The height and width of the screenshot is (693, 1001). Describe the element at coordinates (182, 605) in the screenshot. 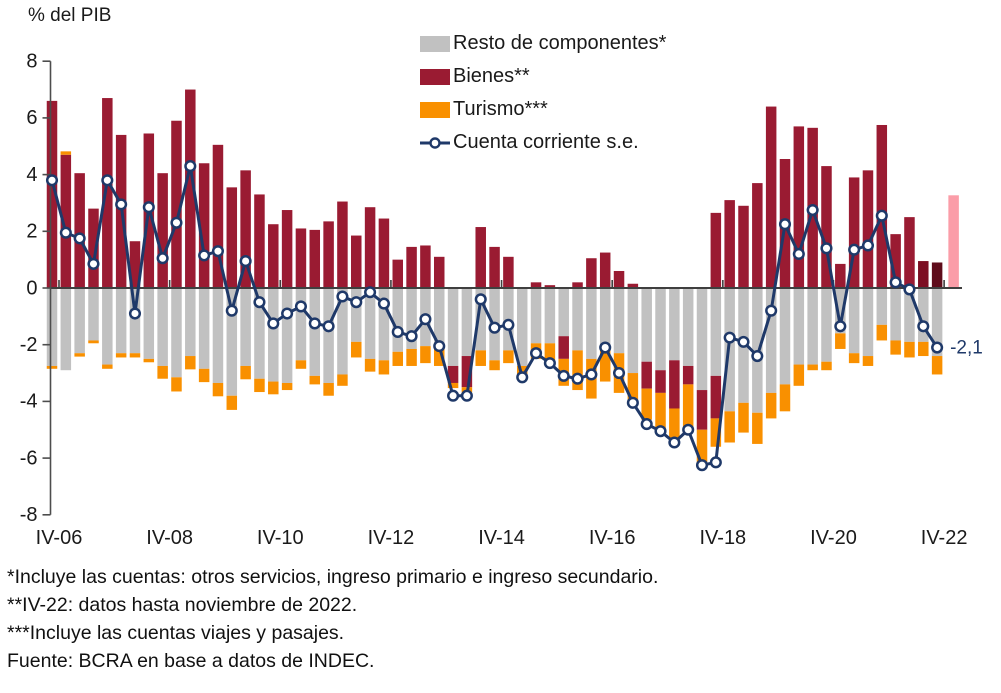

I see `footnote-line: **IV-22: datos hasta noviembre de 2022.` at that location.